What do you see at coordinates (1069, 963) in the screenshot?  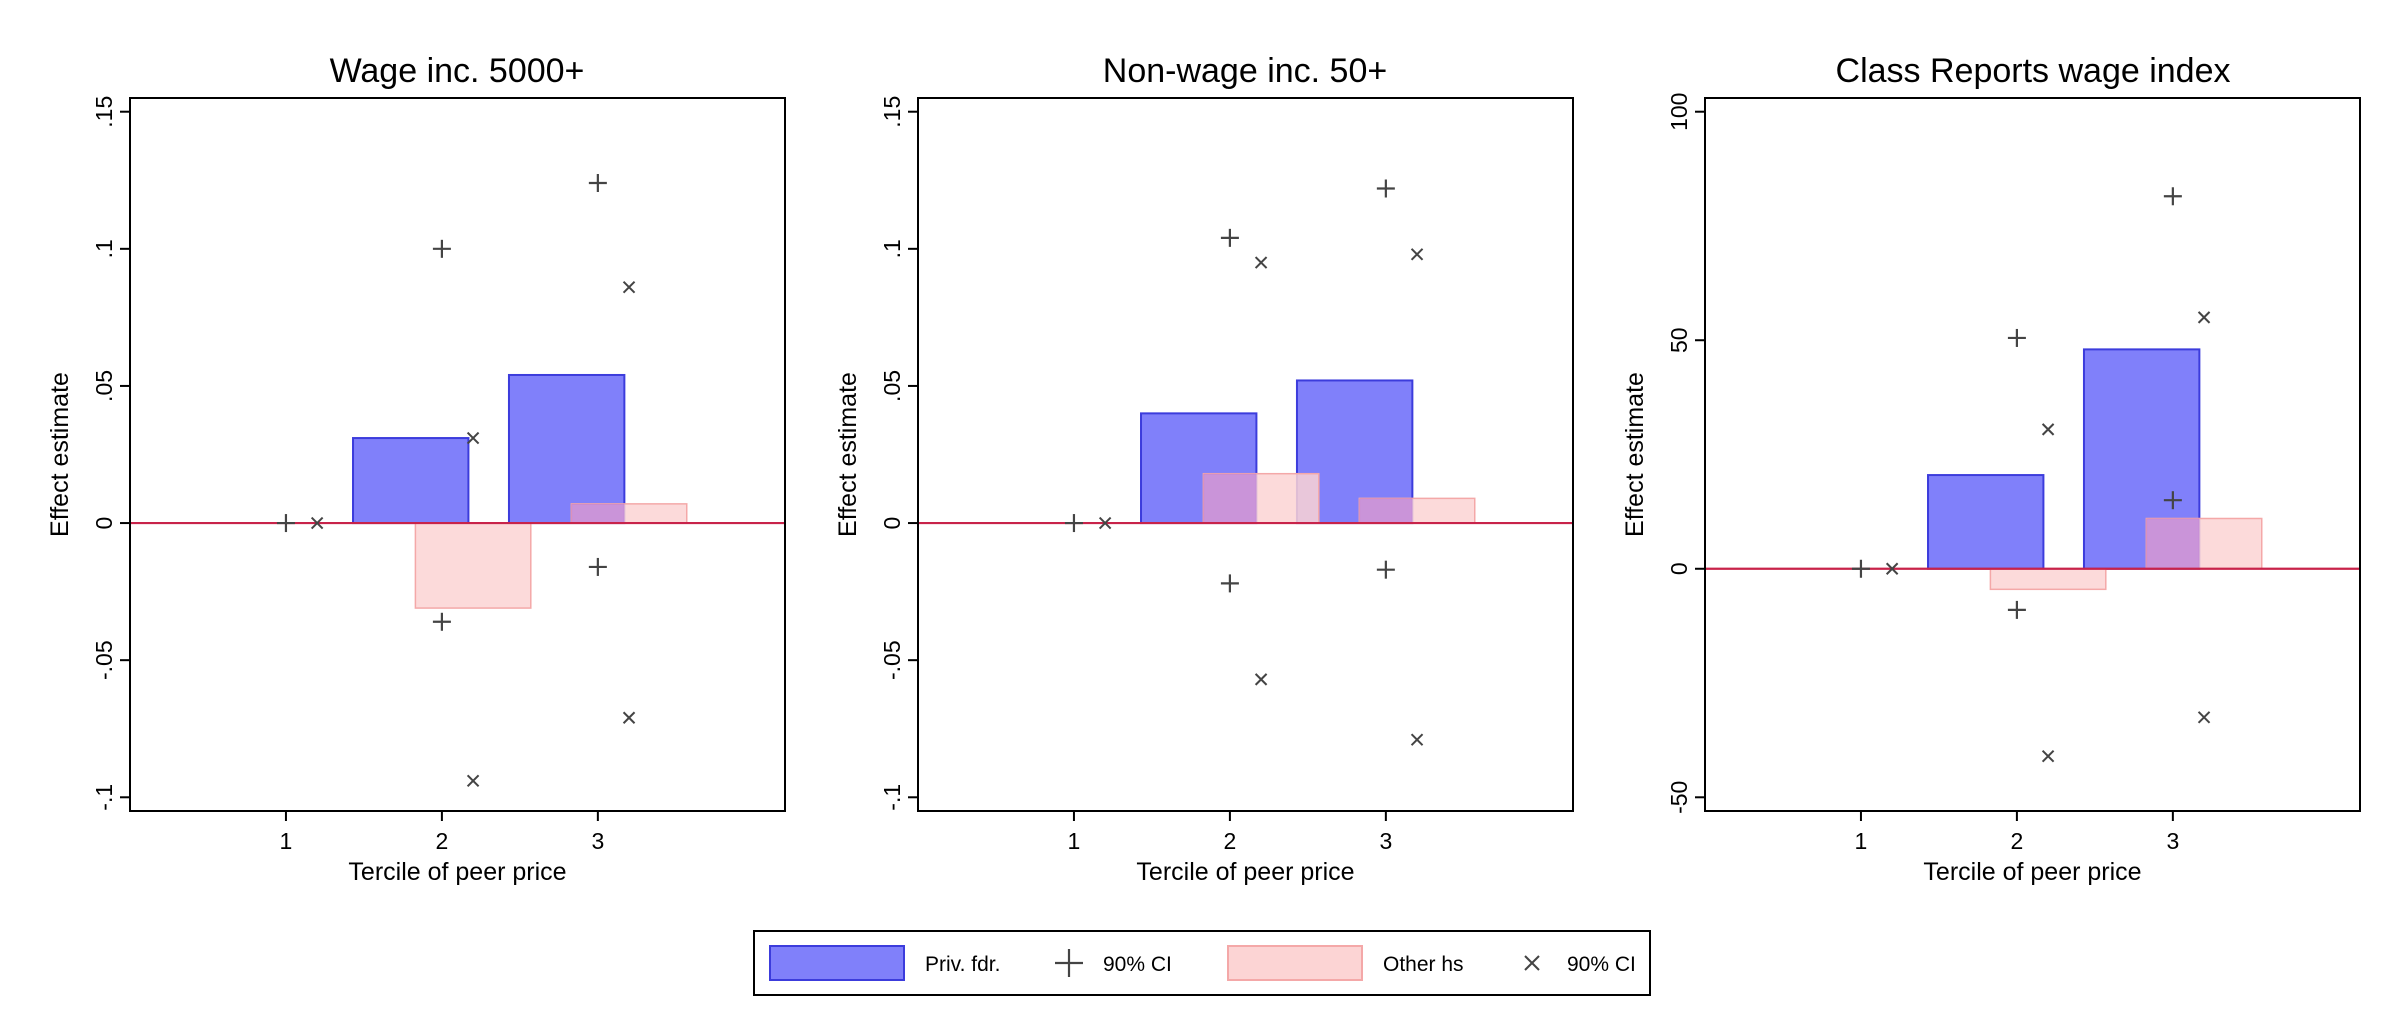 I see `legend-key-plus` at bounding box center [1069, 963].